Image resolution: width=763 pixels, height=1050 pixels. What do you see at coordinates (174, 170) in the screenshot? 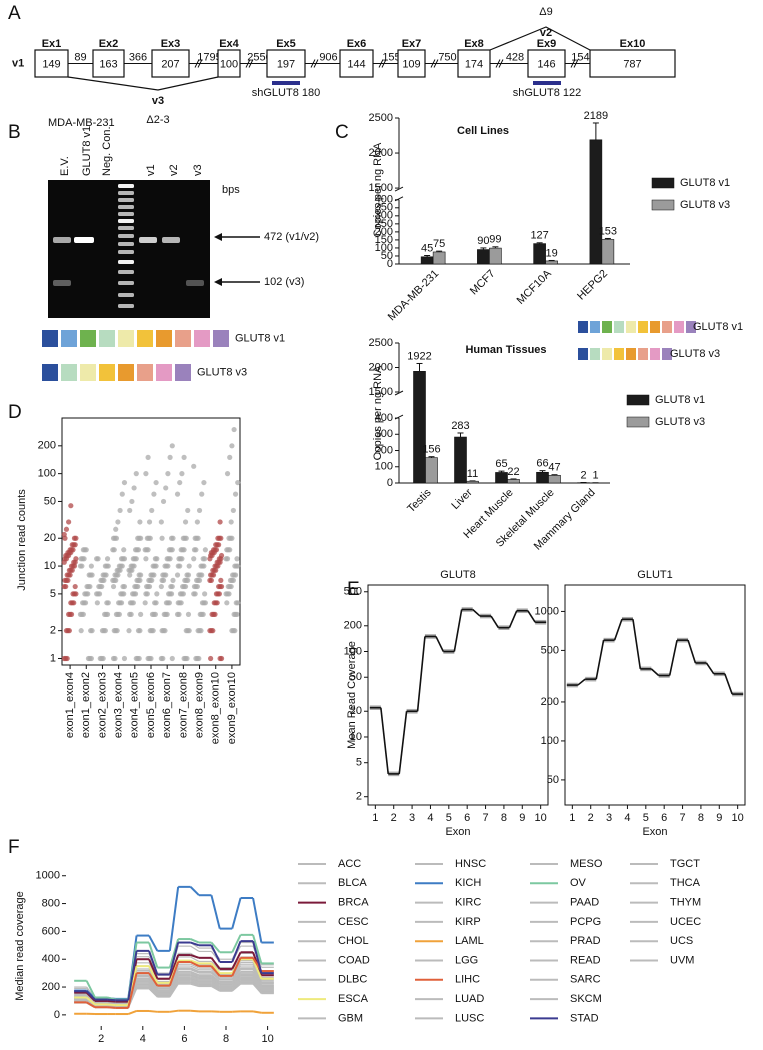
I see `lane-label: v2` at bounding box center [174, 170].